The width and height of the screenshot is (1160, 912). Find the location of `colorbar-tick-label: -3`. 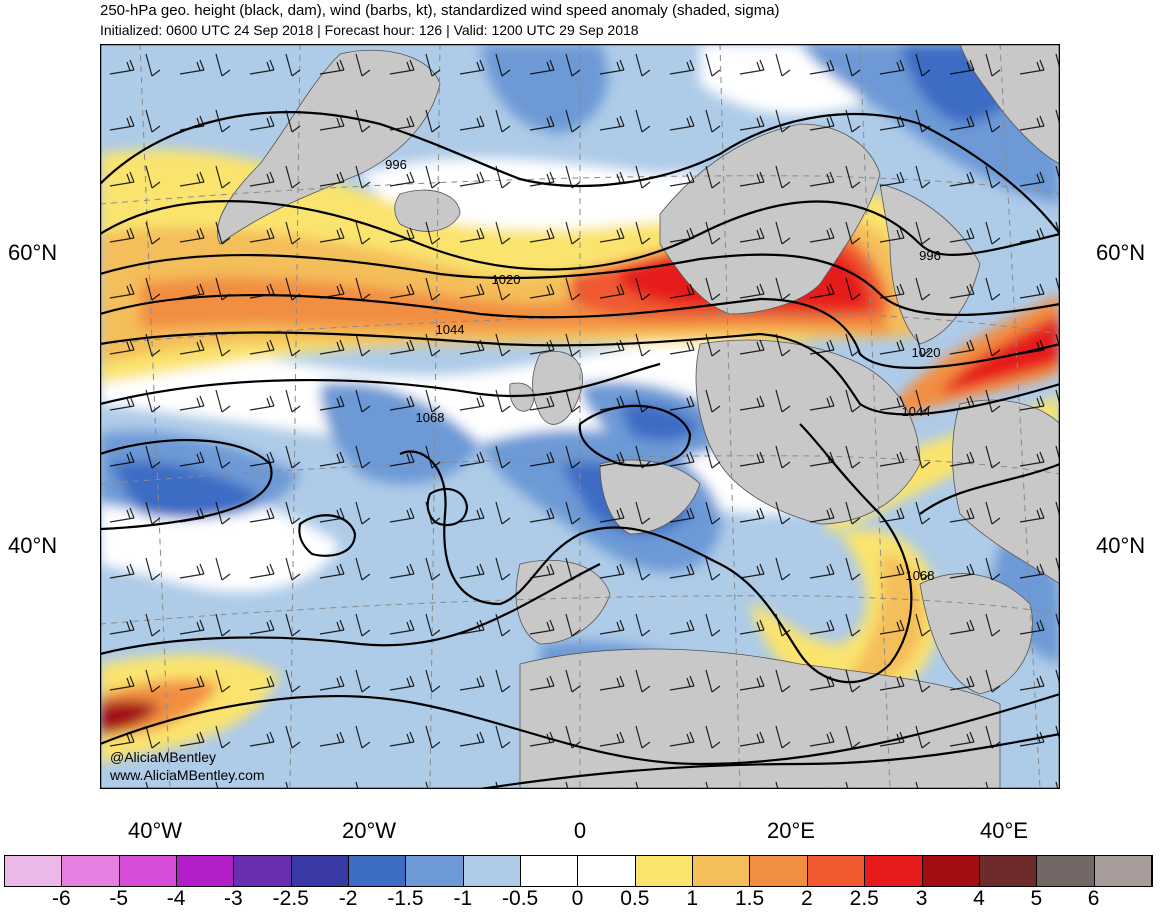

colorbar-tick-label: -3 is located at coordinates (233, 898).